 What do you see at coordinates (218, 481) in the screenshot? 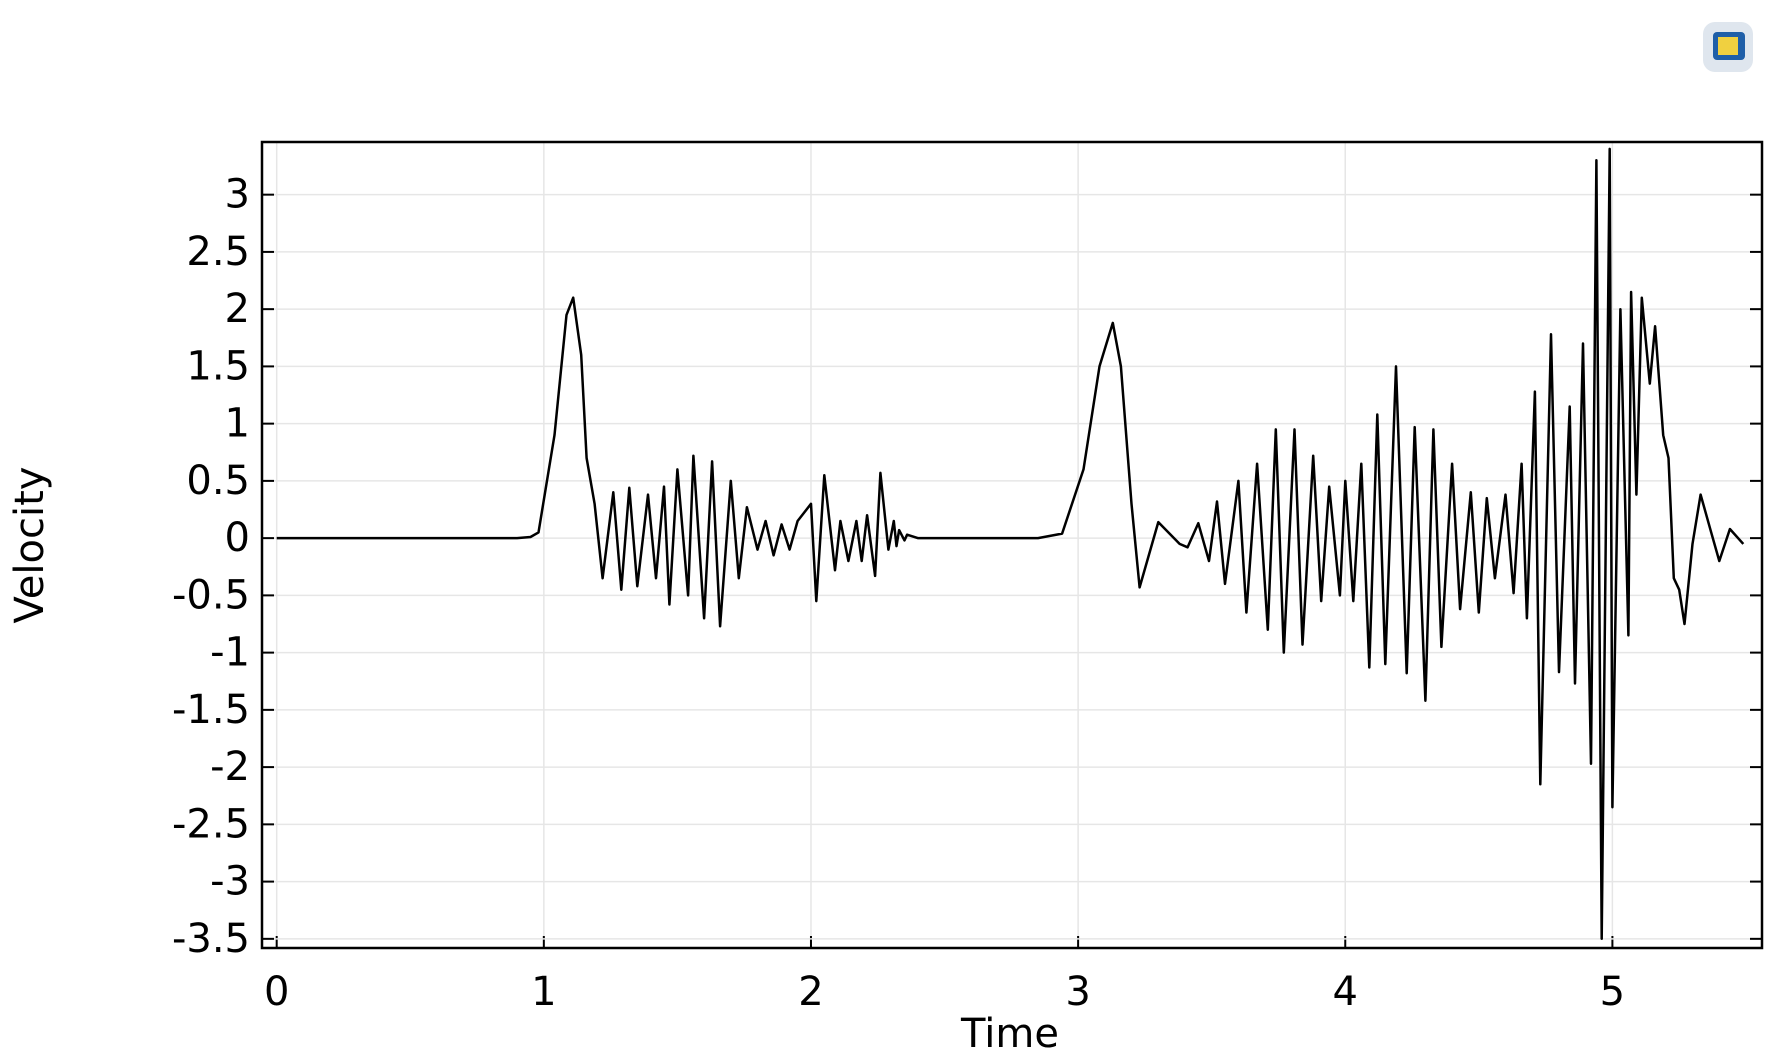
I see `y-tick-label: 0.5` at bounding box center [218, 481].